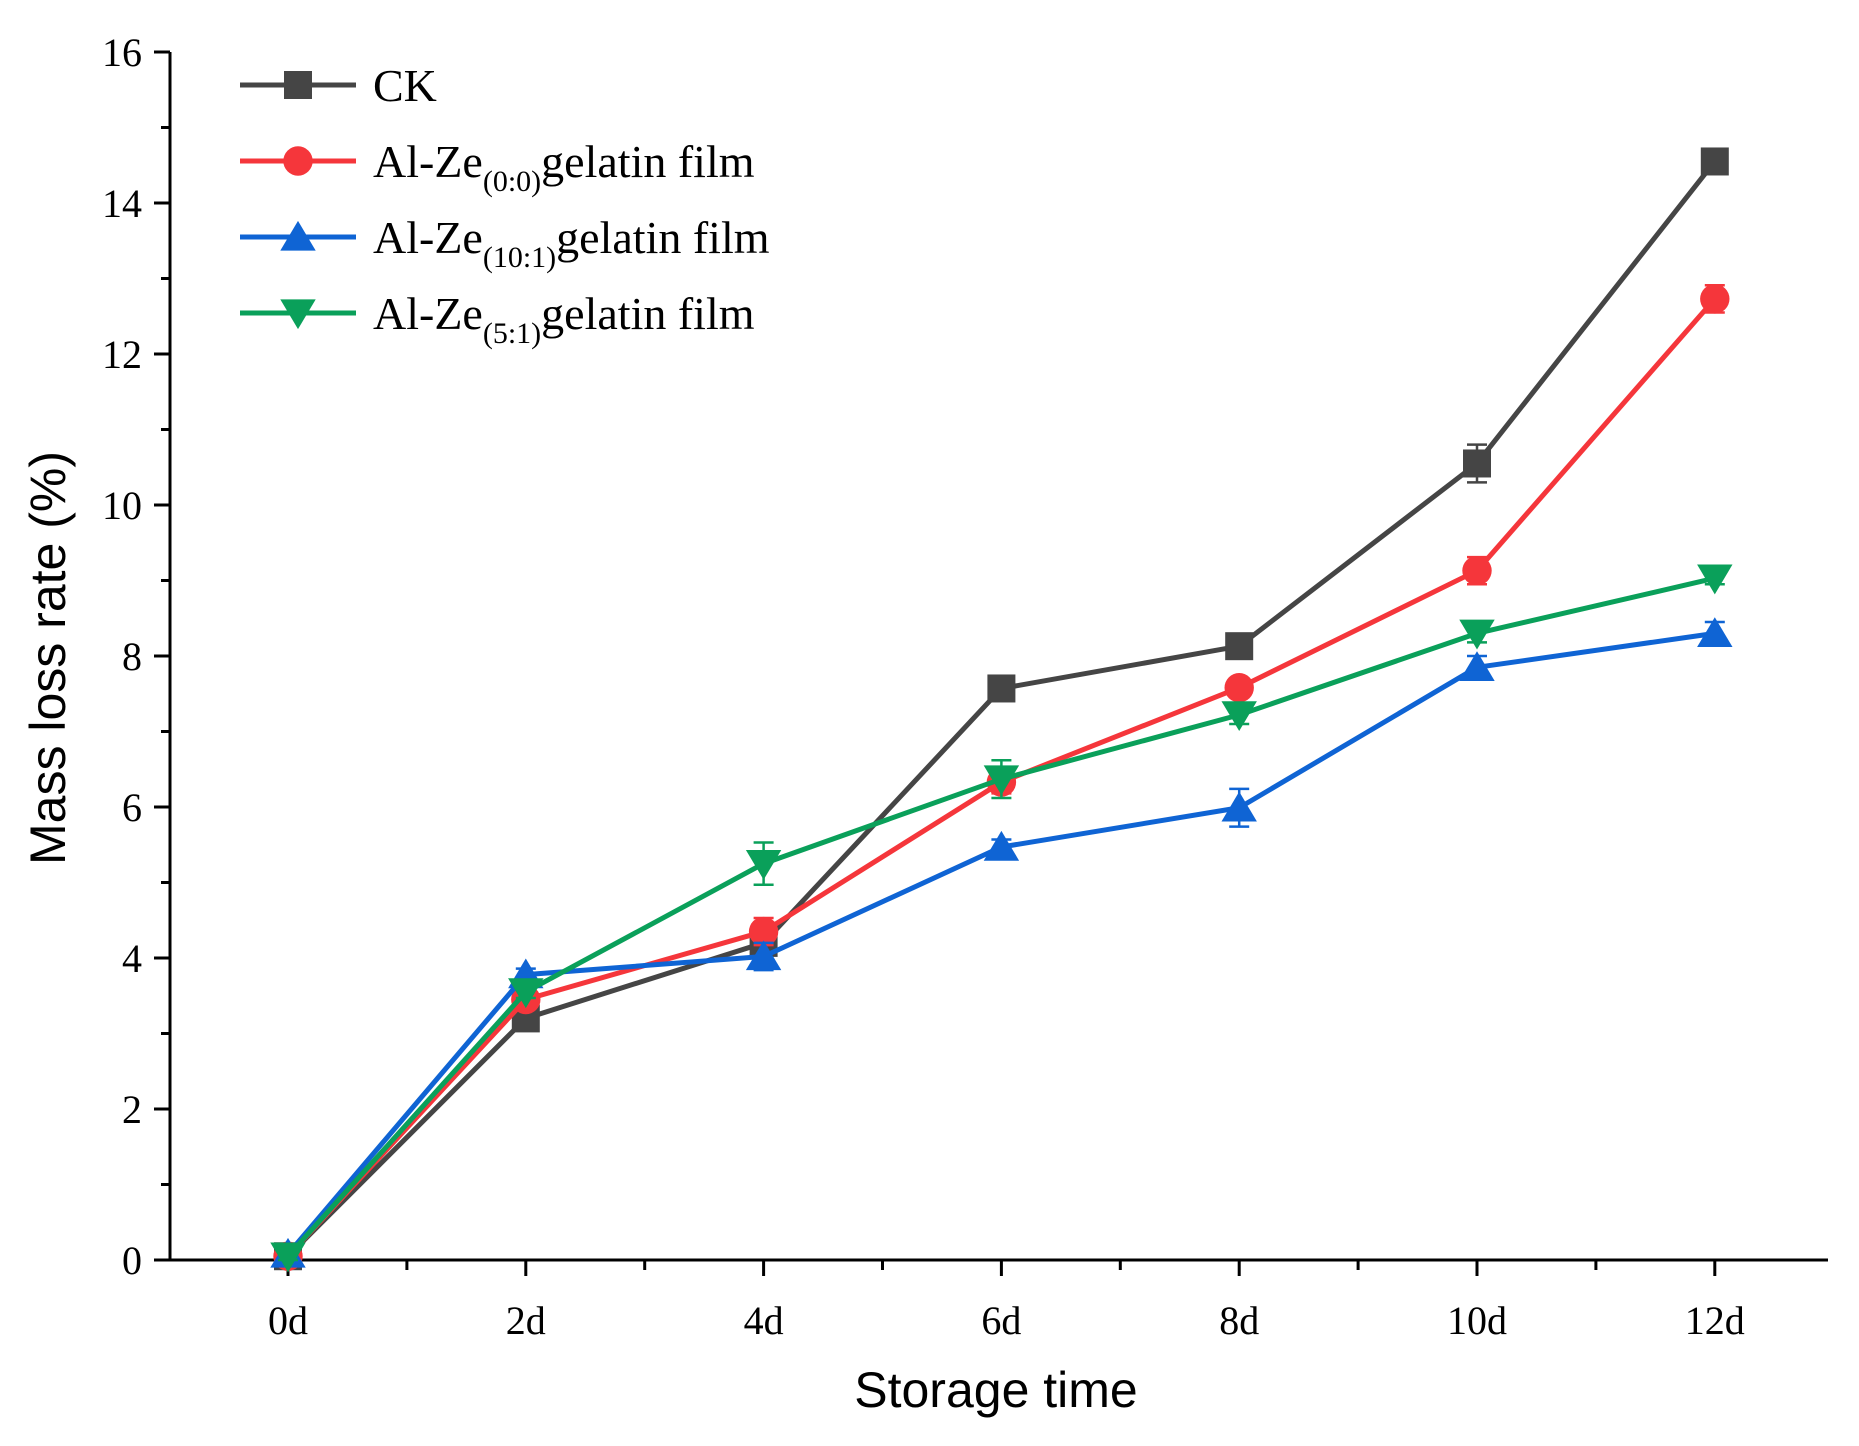 The height and width of the screenshot is (1446, 1859). I want to click on x-tick-label: 12d, so click(1715, 1320).